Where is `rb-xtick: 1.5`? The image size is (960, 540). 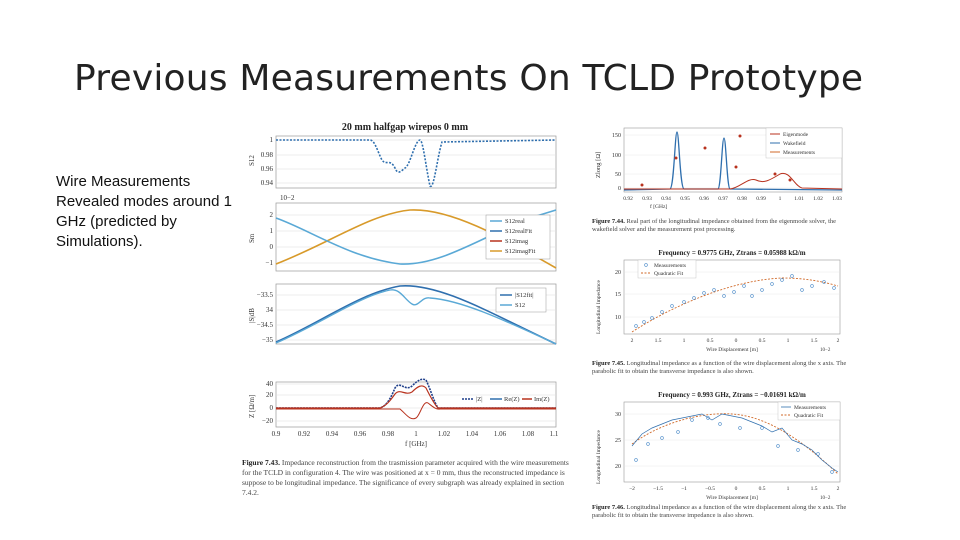 rb-xtick: 1.5 is located at coordinates (814, 489).